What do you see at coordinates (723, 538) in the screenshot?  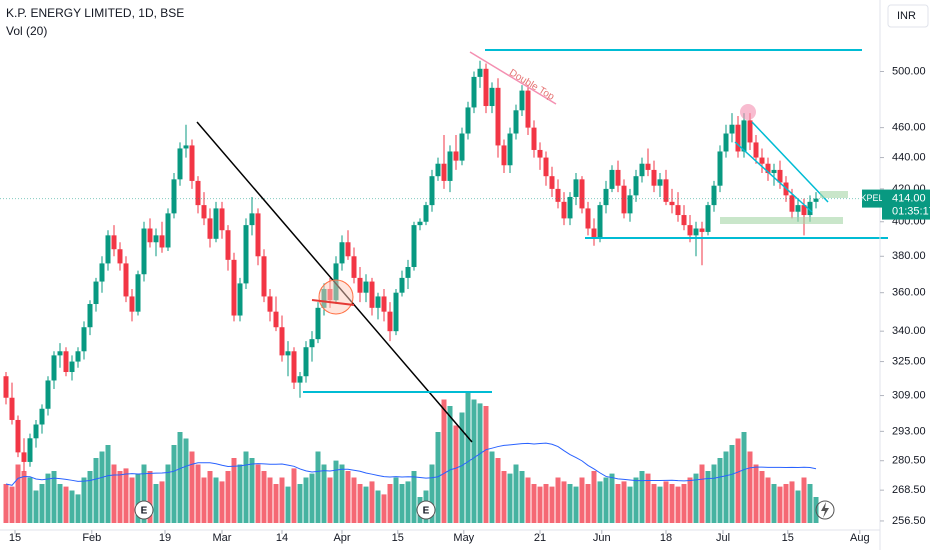 I see `x-tick-label: Jul` at bounding box center [723, 538].